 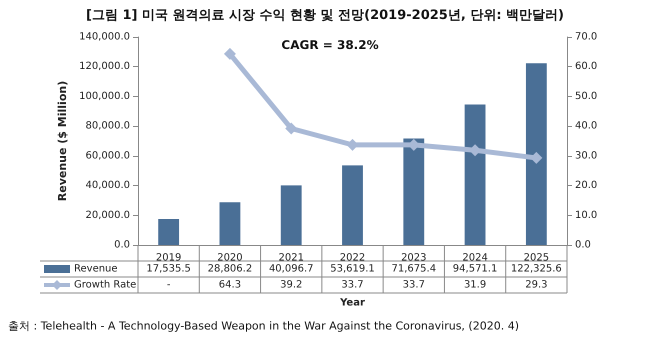 What do you see at coordinates (291, 258) in the screenshot?
I see `x-tick-label: 2021` at bounding box center [291, 258].